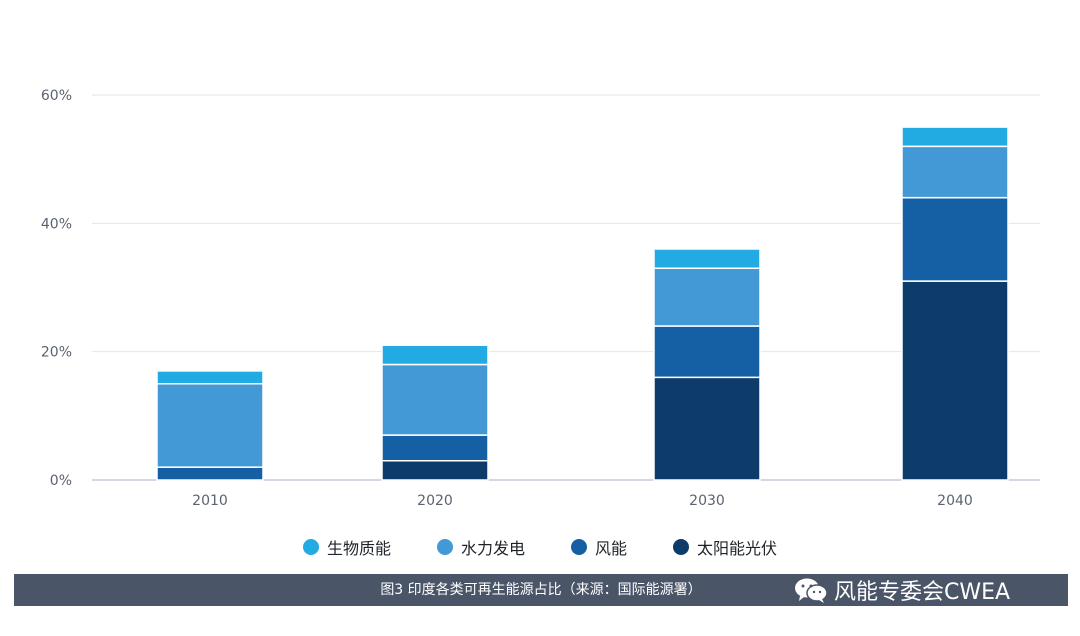 This screenshot has height=636, width=1080. I want to click on legend-item-solar: 太阳能光伏, so click(725, 547).